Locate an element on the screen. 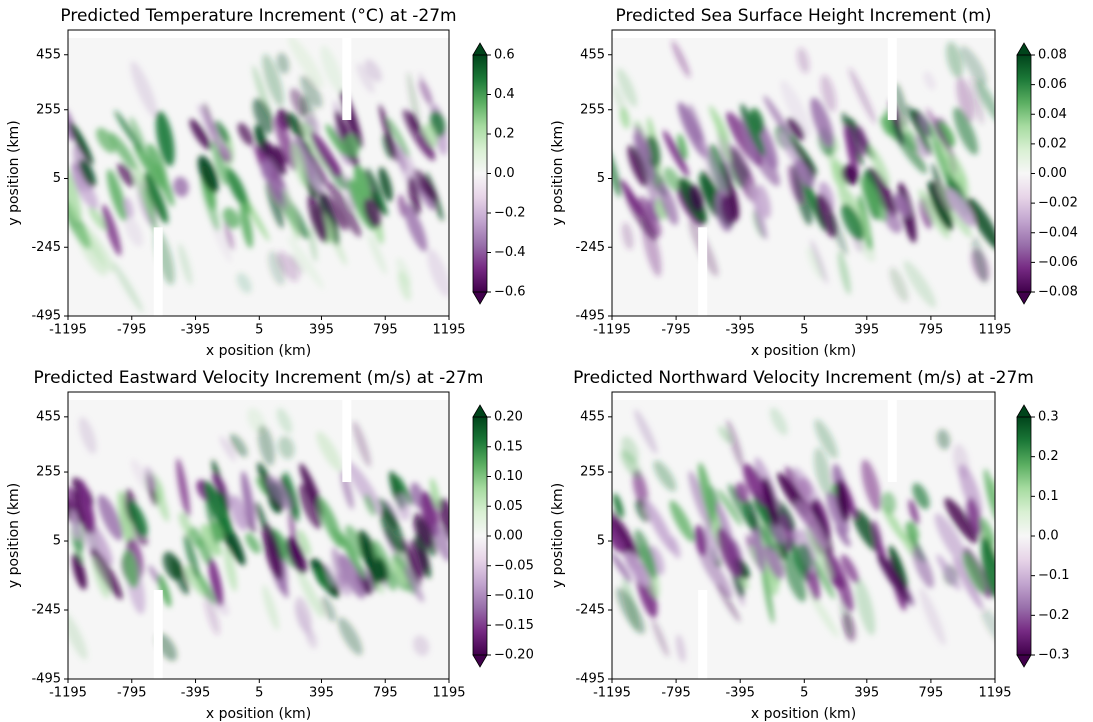 The width and height of the screenshot is (1093, 722). colorbar-tick-label: −0.05 is located at coordinates (514, 565).